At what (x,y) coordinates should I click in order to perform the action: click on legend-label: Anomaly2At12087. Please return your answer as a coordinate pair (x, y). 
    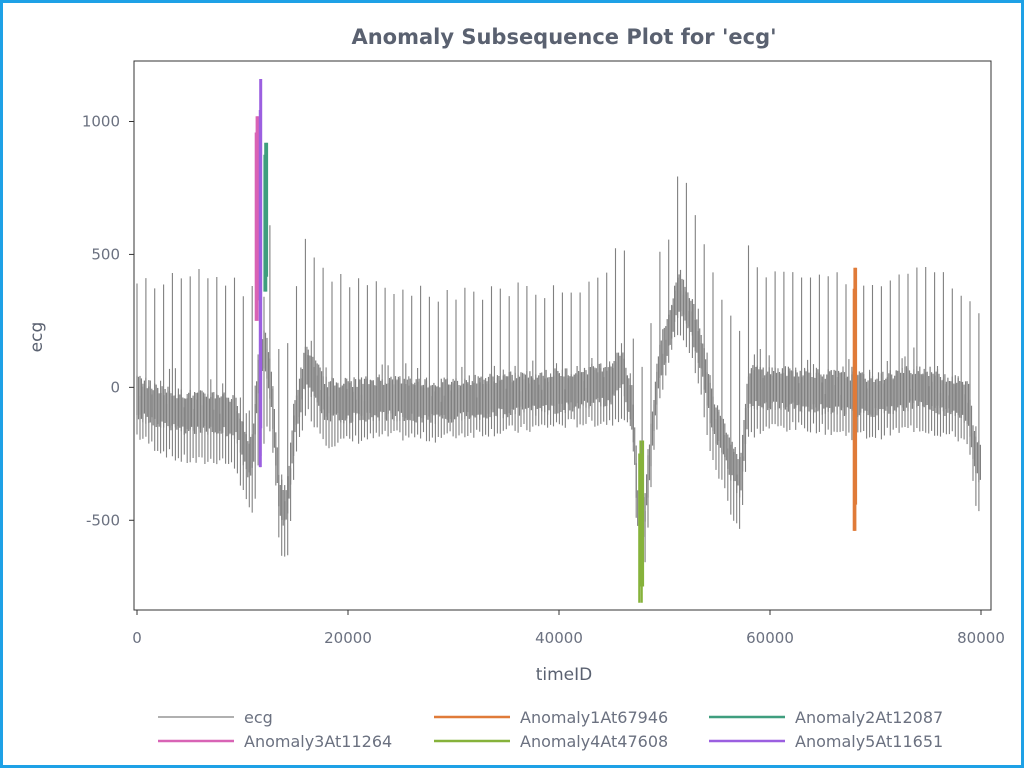
    Looking at the image, I should click on (869, 717).